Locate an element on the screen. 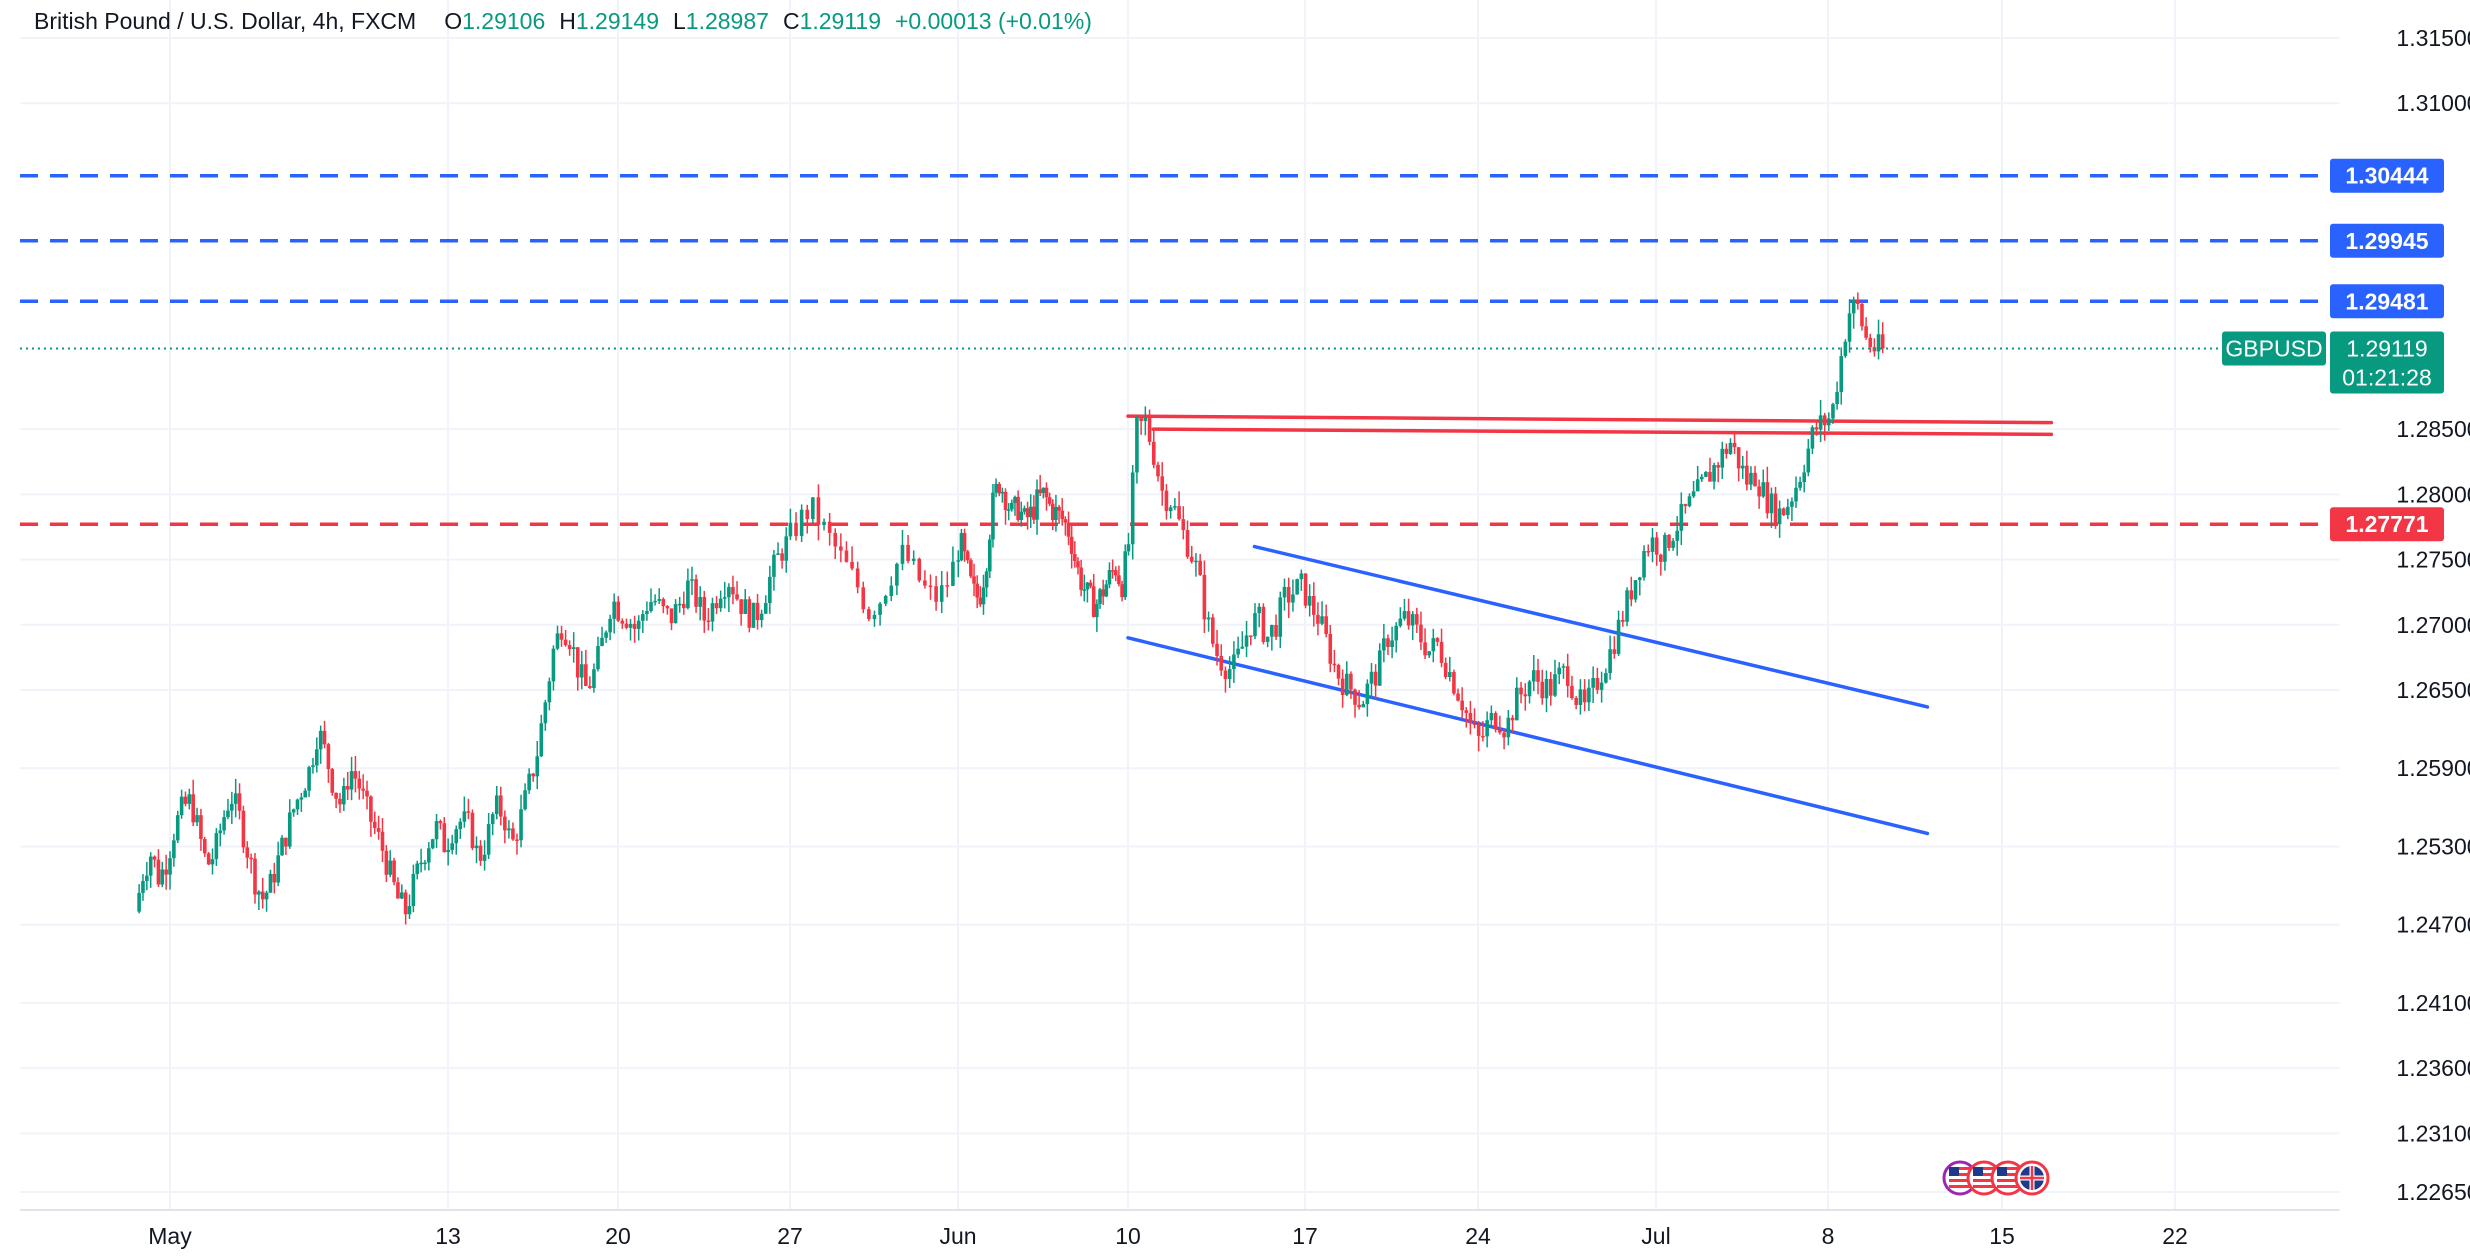 This screenshot has width=2470, height=1260. flag-icon-gb is located at coordinates (2032, 1178).